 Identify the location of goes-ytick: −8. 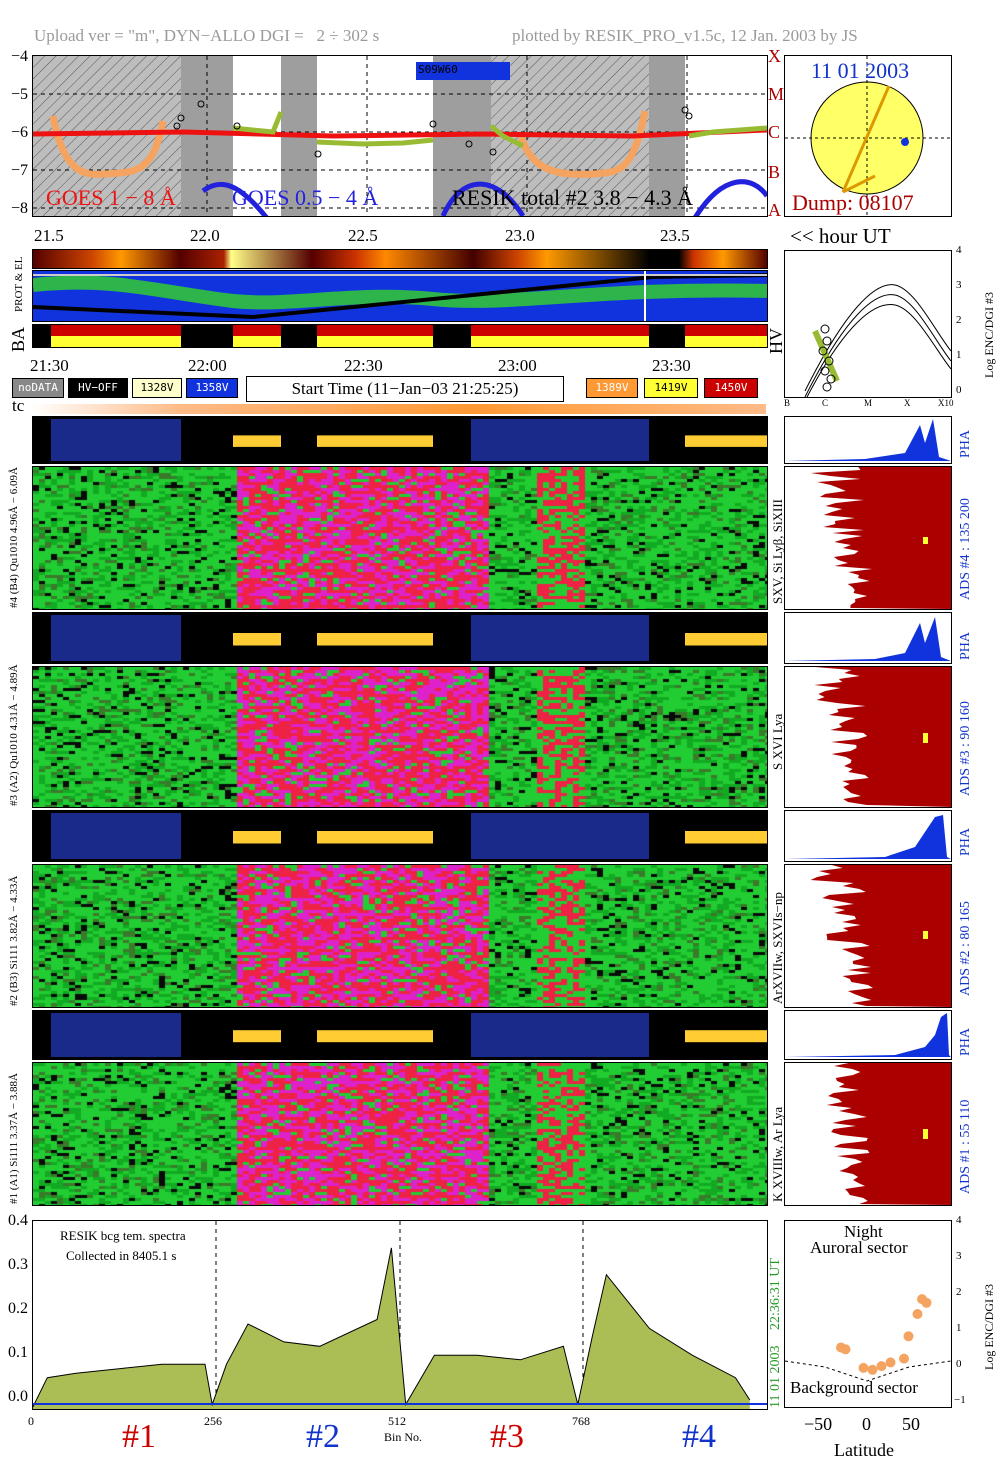
(19, 208).